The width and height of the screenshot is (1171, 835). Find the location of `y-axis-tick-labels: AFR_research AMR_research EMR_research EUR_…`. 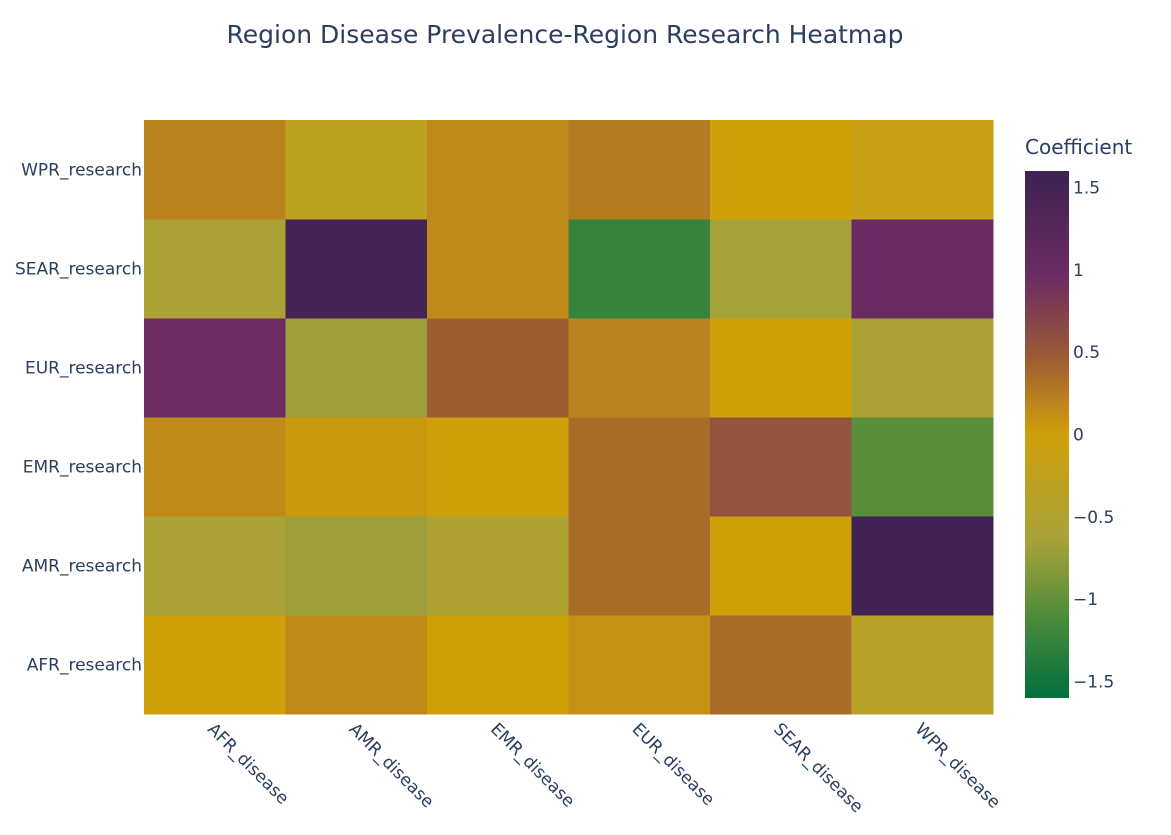

y-axis-tick-labels: AFR_research AMR_research EMR_research EUR_… is located at coordinates (78, 418).